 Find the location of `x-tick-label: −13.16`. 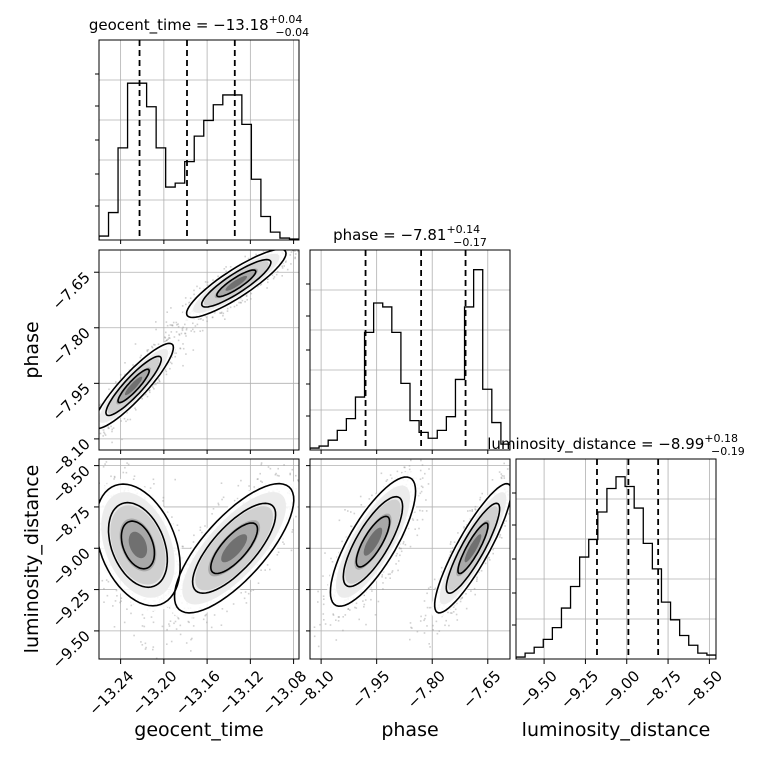

x-tick-label: −13.16 is located at coordinates (198, 693).